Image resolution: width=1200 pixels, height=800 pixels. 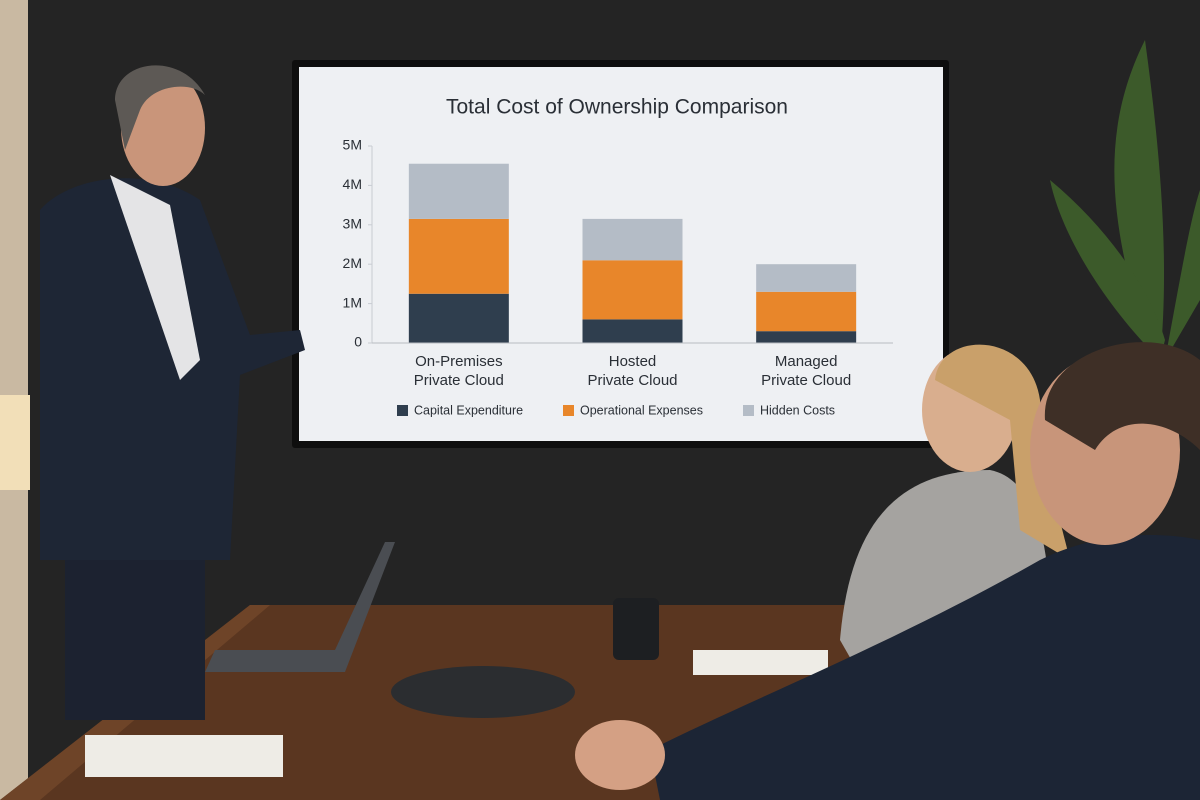 I want to click on y-tick-label: 5M, so click(x=352, y=145).